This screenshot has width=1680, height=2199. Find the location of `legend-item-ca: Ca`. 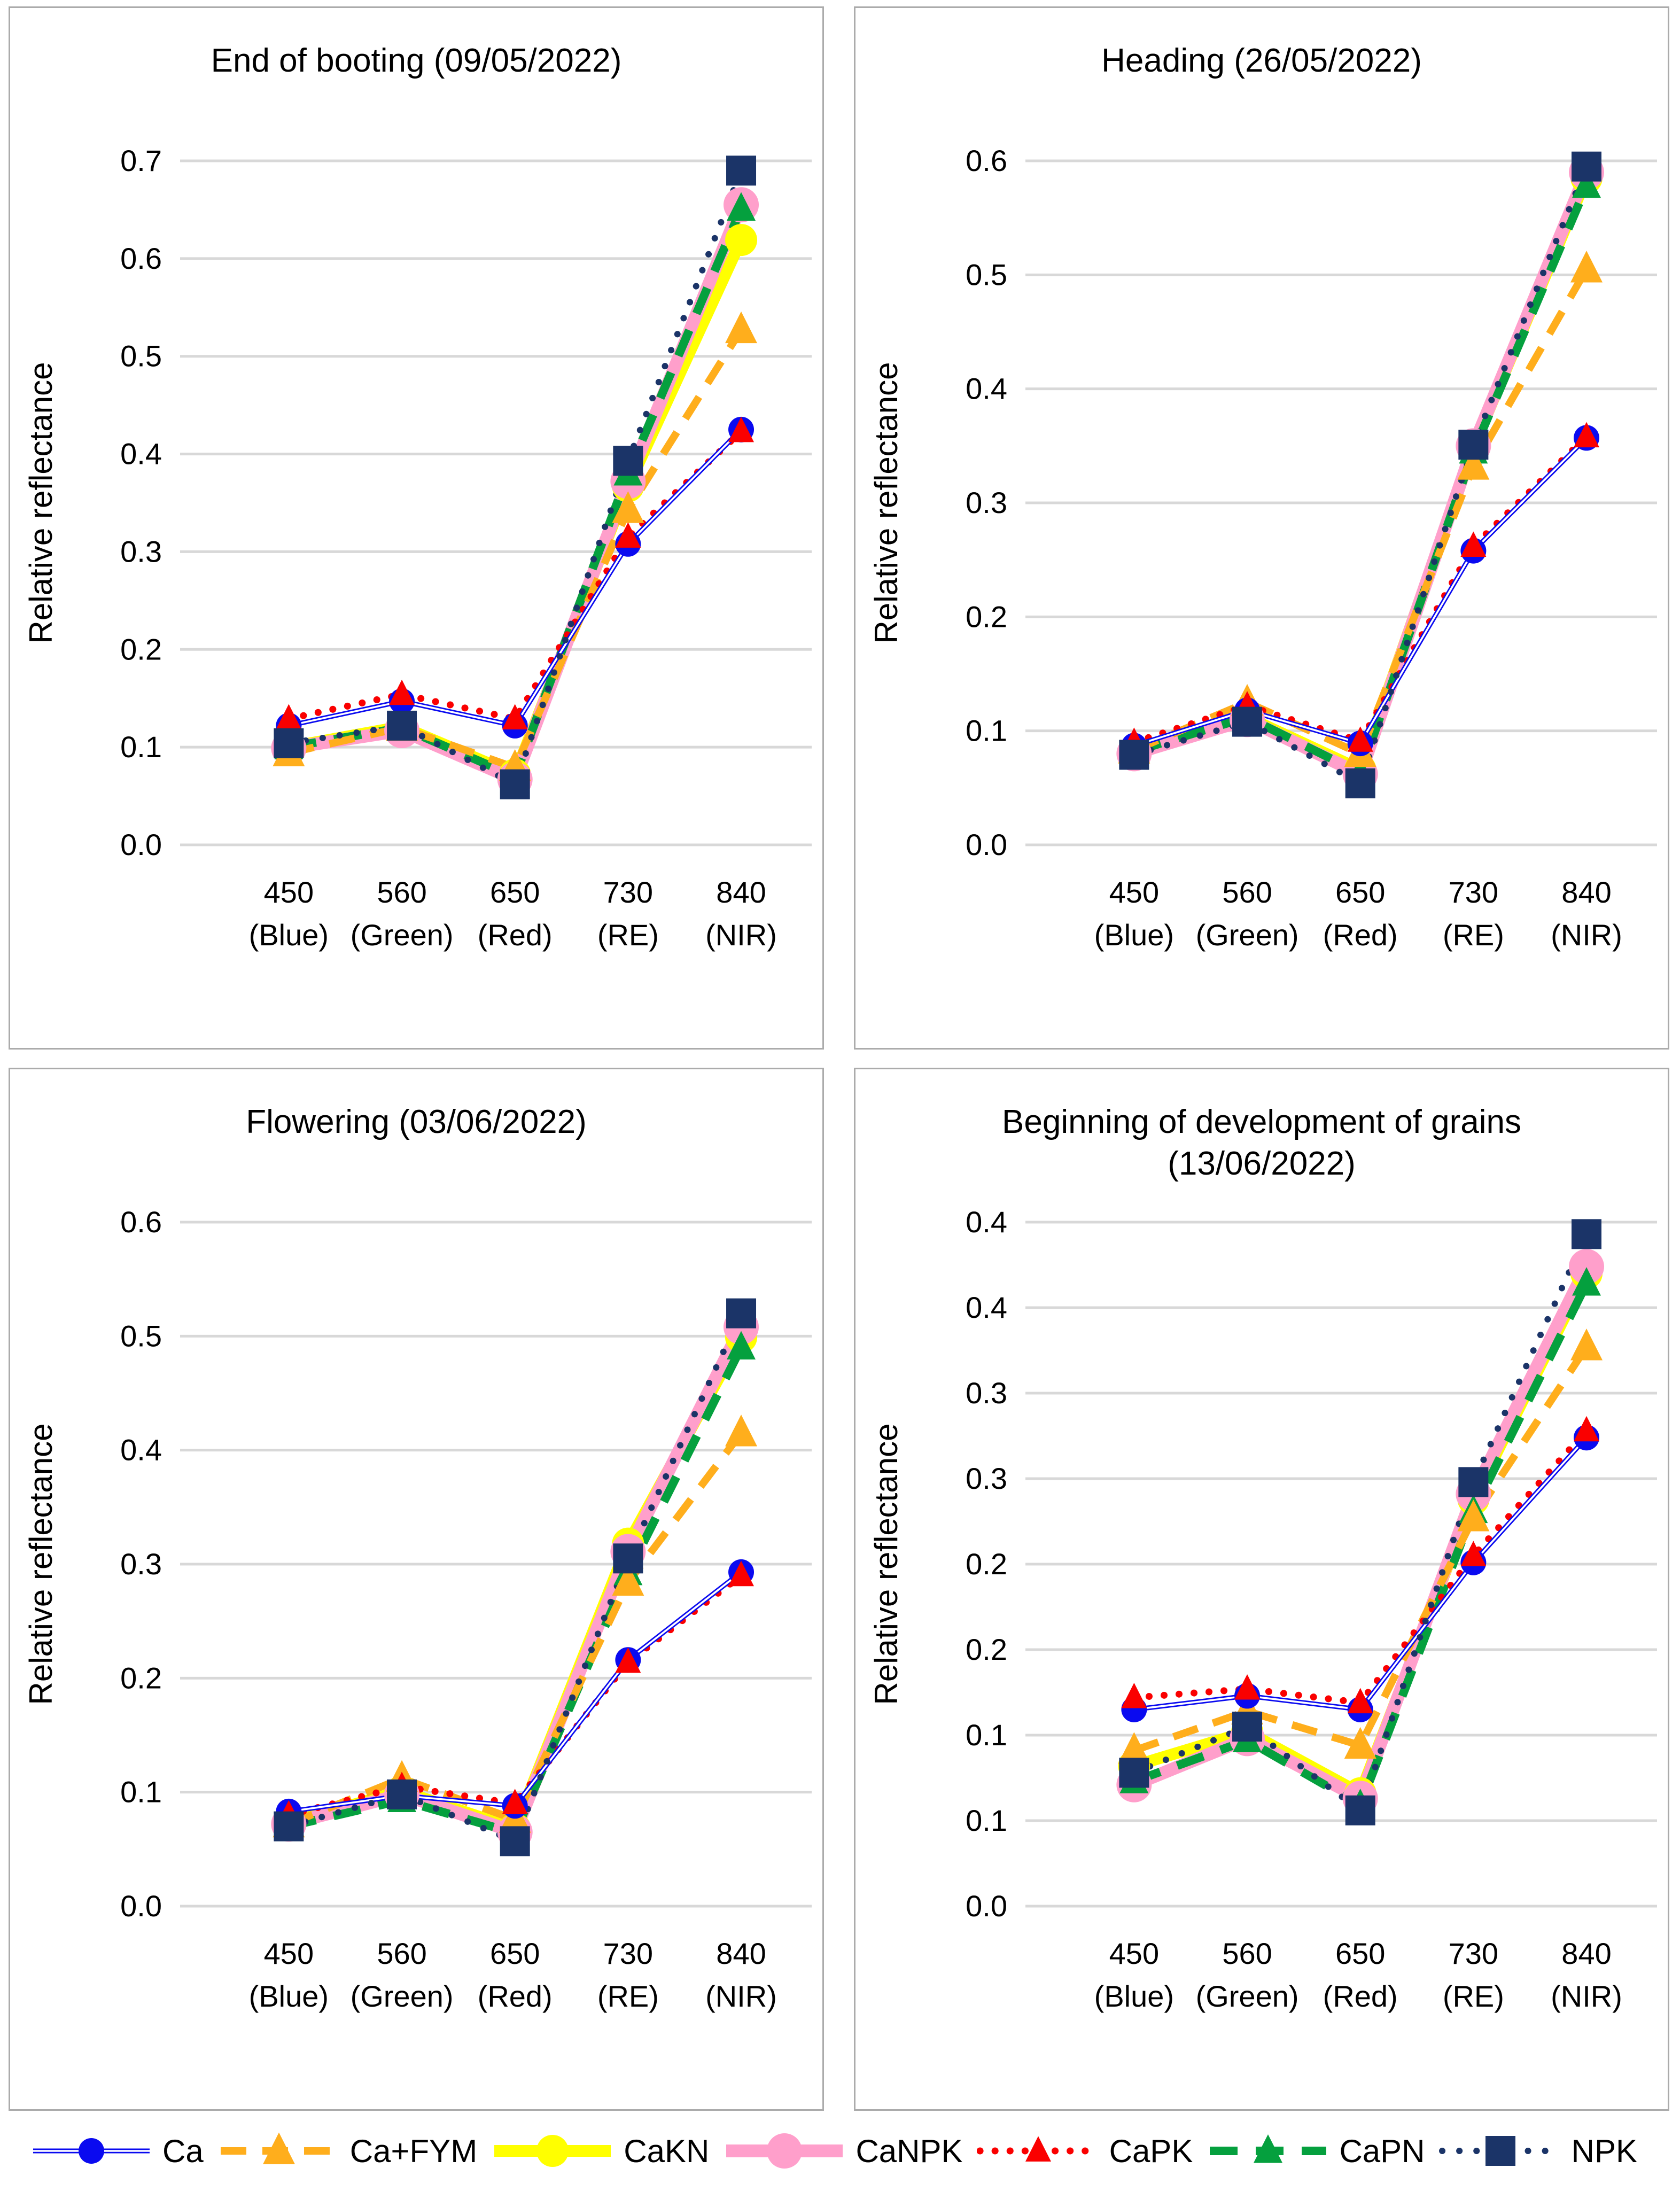

legend-item-ca: Ca is located at coordinates (117, 2151).